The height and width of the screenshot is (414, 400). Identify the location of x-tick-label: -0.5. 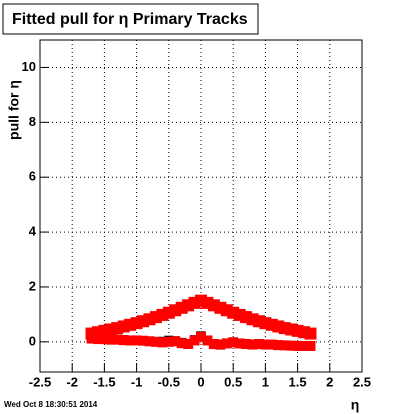
(169, 381).